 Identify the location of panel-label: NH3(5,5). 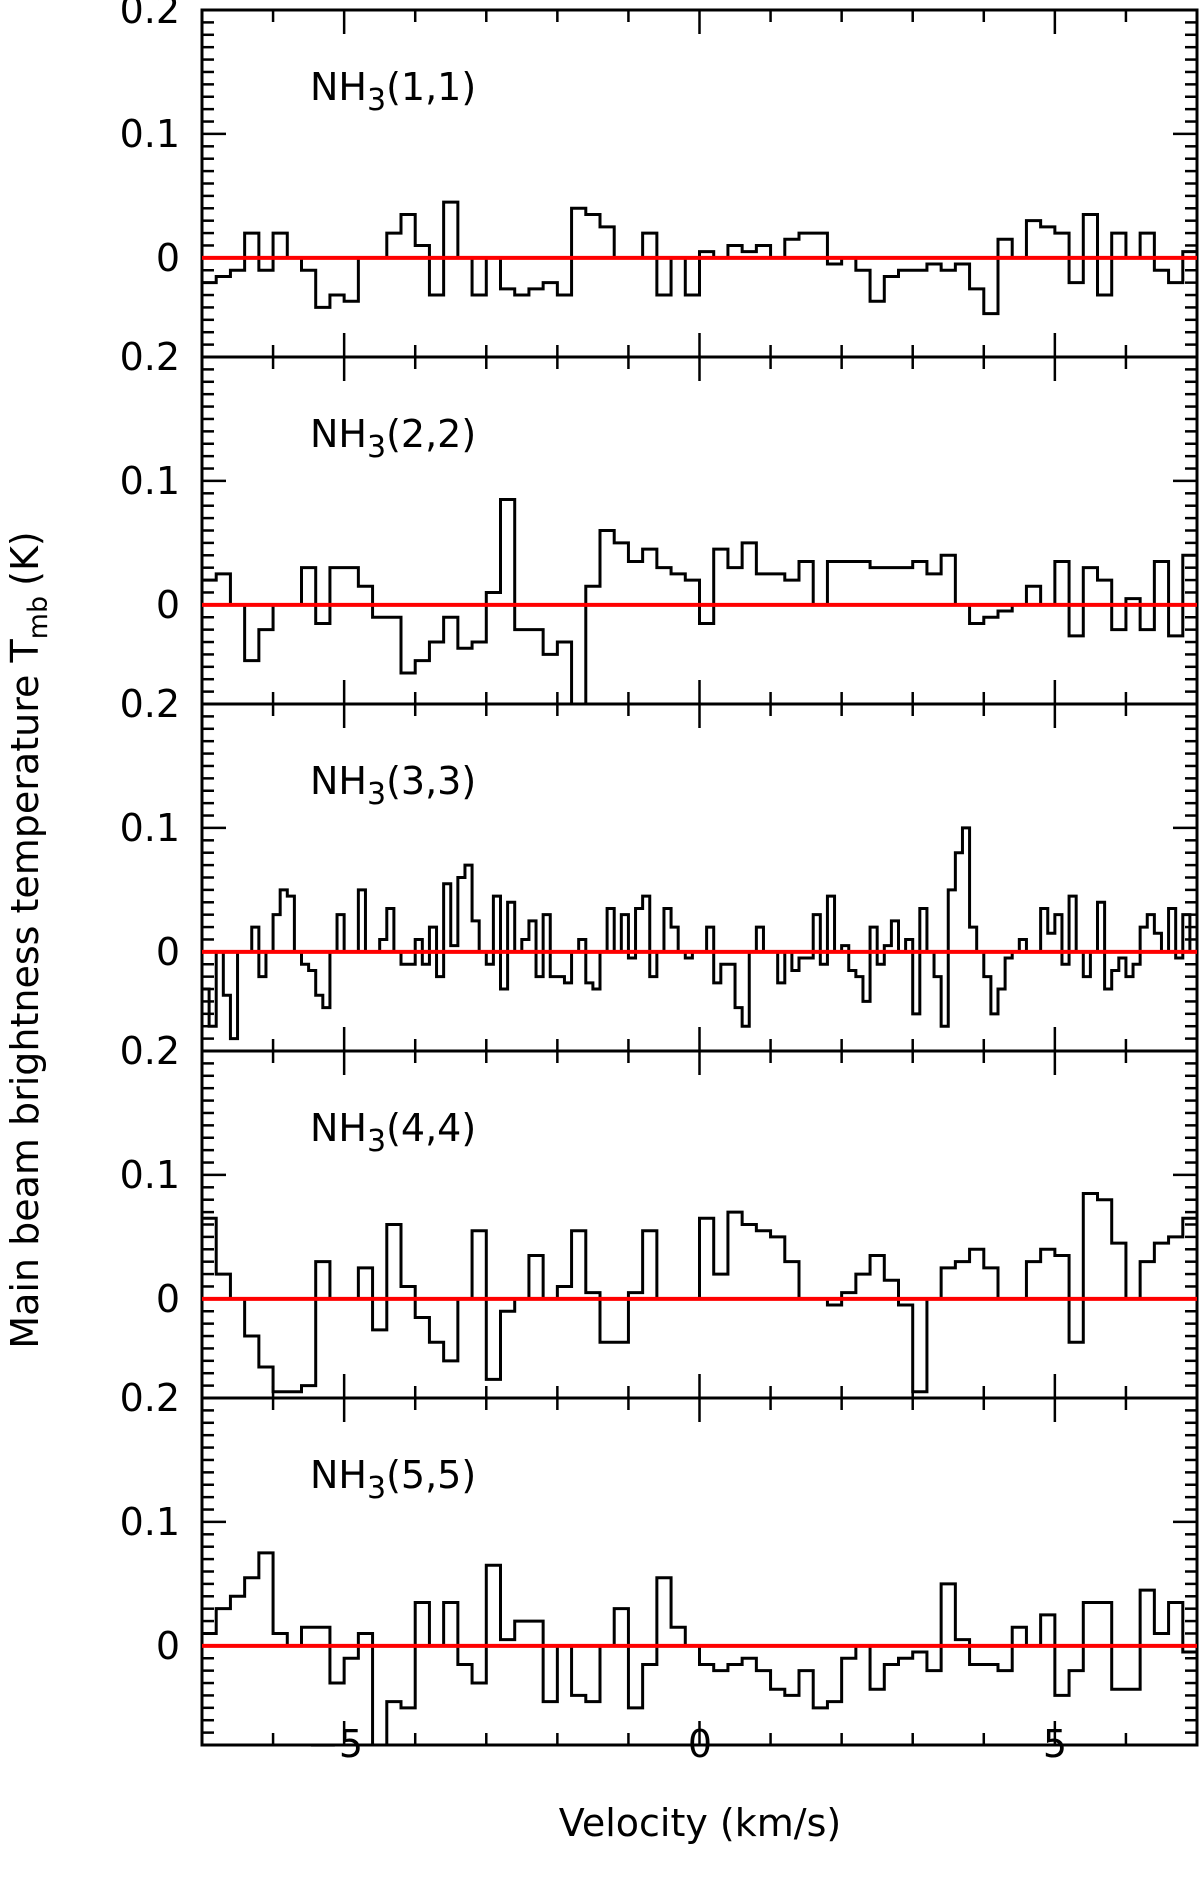
(393, 1479).